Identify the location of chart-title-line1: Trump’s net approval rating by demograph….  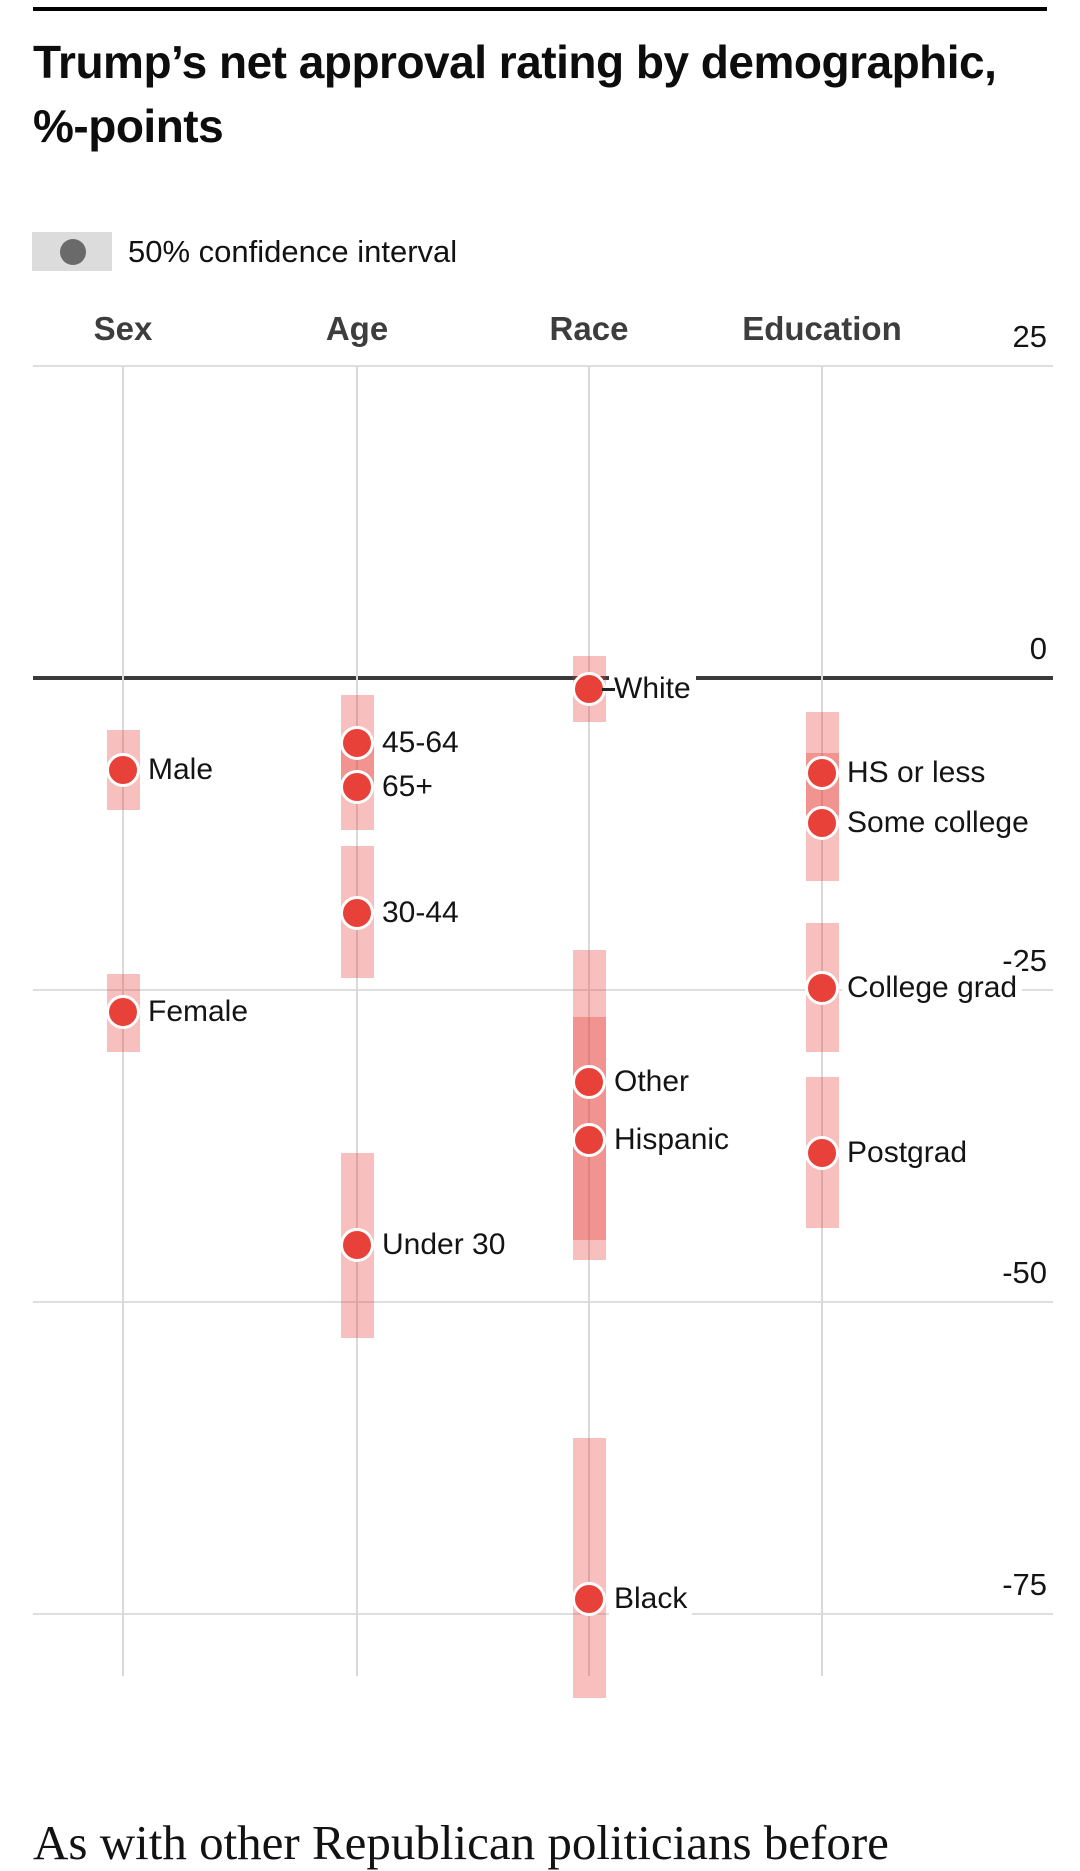
(515, 62).